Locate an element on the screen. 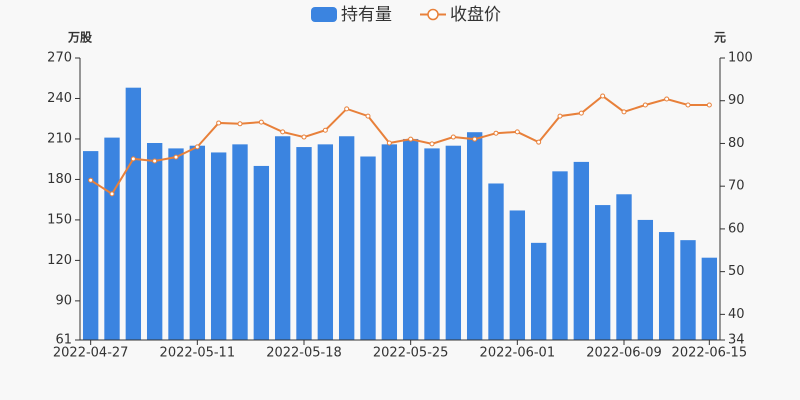  y2-tick-label: 40 is located at coordinates (736, 314).